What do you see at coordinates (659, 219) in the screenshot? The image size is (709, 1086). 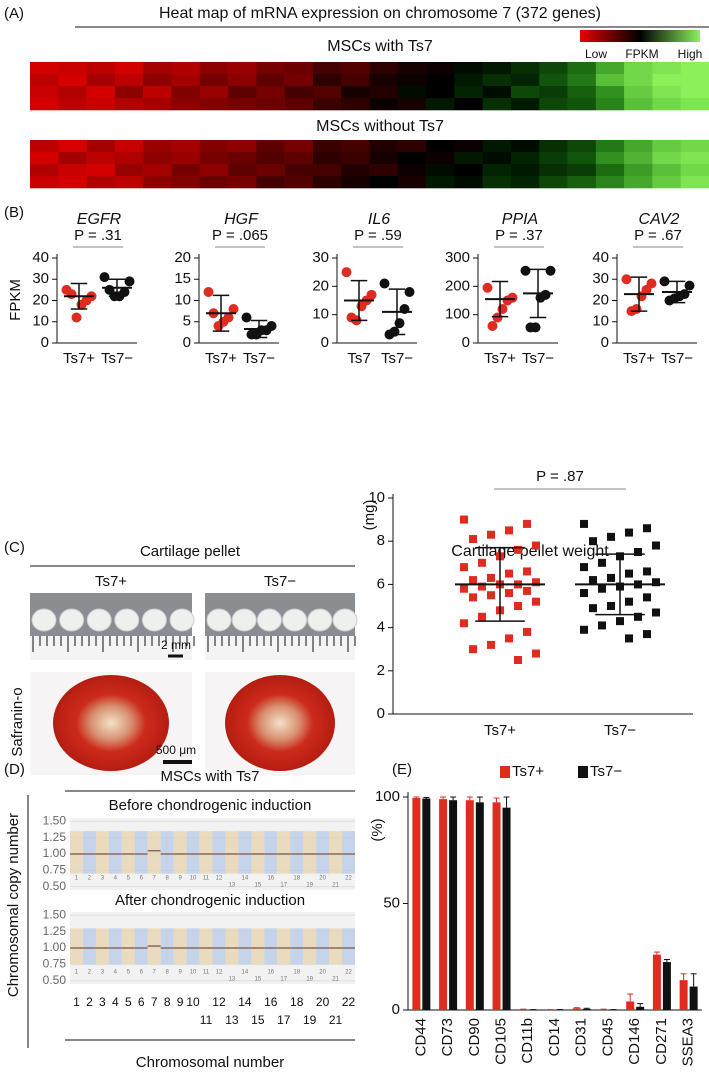 I see `chart-title: CAV2` at bounding box center [659, 219].